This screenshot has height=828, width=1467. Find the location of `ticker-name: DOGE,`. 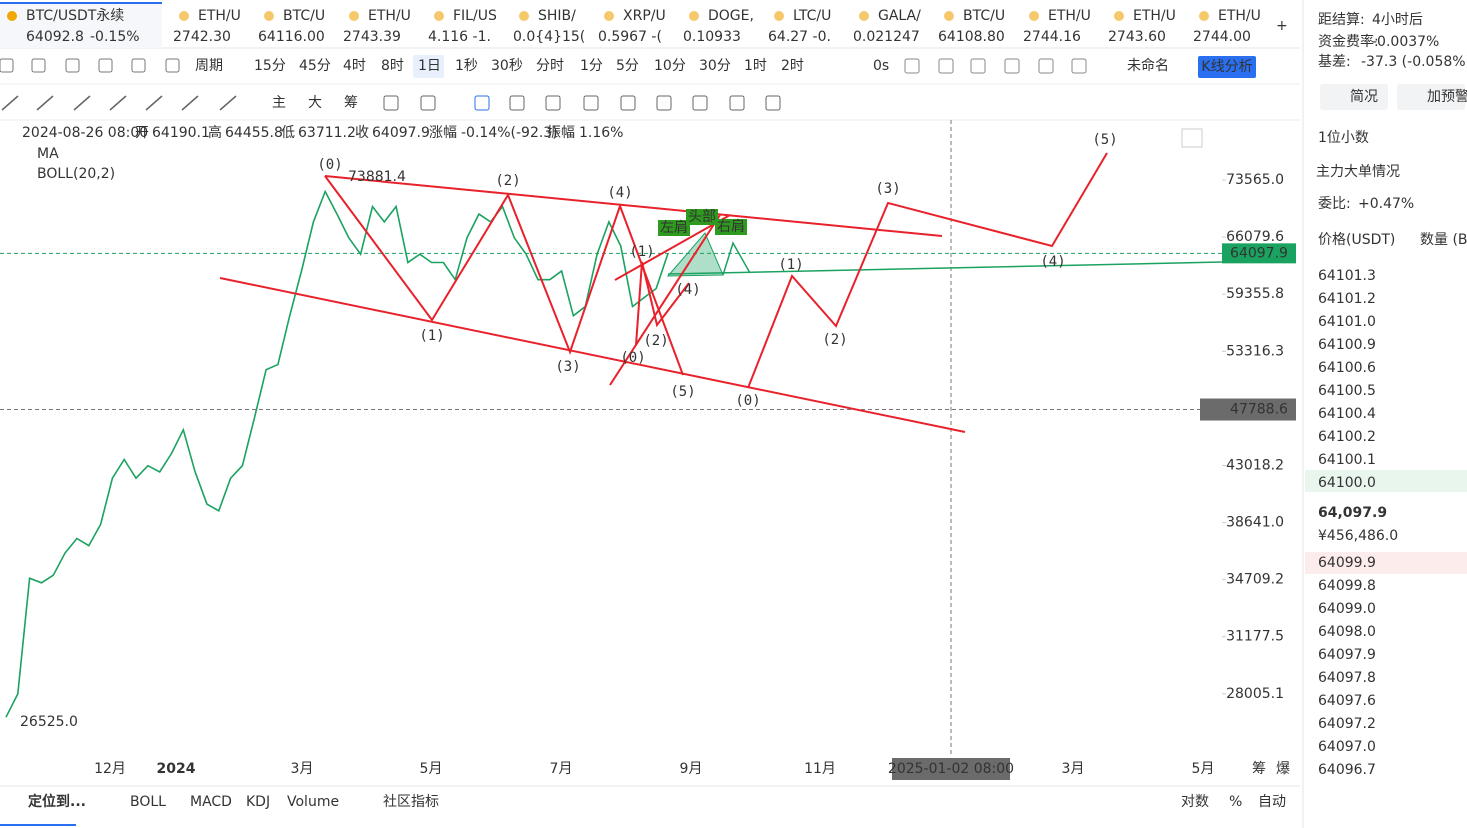

ticker-name: DOGE, is located at coordinates (731, 16).